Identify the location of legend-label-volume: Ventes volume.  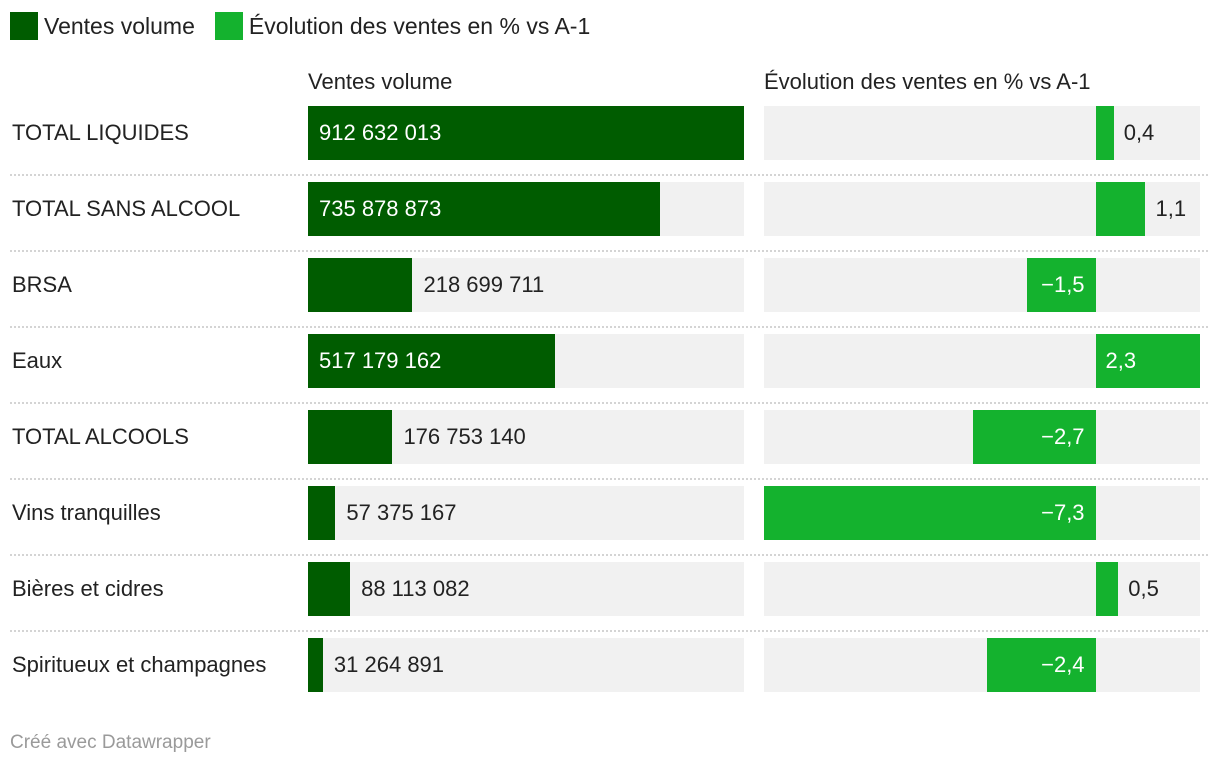
(119, 25).